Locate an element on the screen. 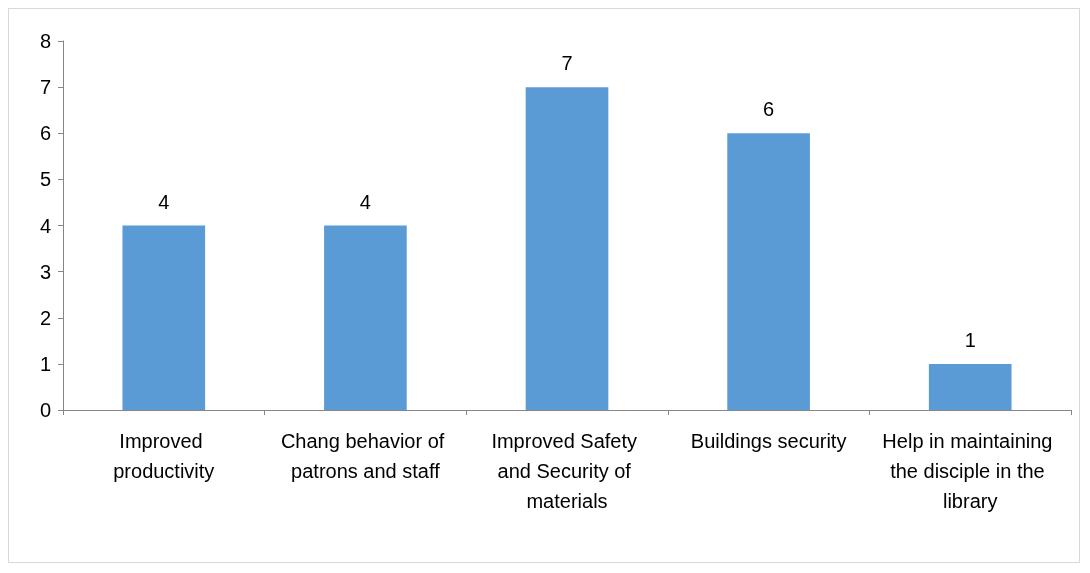  data-label: 1 is located at coordinates (970, 339).